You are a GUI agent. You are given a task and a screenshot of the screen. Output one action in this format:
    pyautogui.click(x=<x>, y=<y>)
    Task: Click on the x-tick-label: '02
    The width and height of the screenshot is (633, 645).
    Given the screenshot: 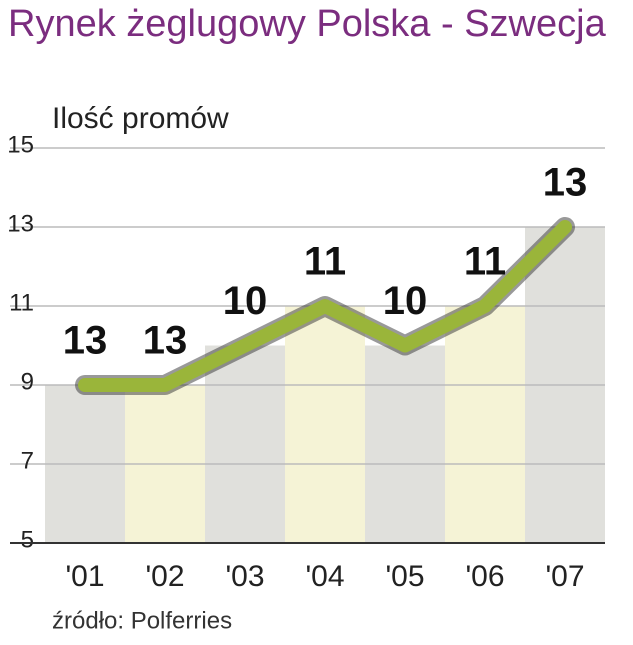 What is the action you would take?
    pyautogui.click(x=164, y=576)
    